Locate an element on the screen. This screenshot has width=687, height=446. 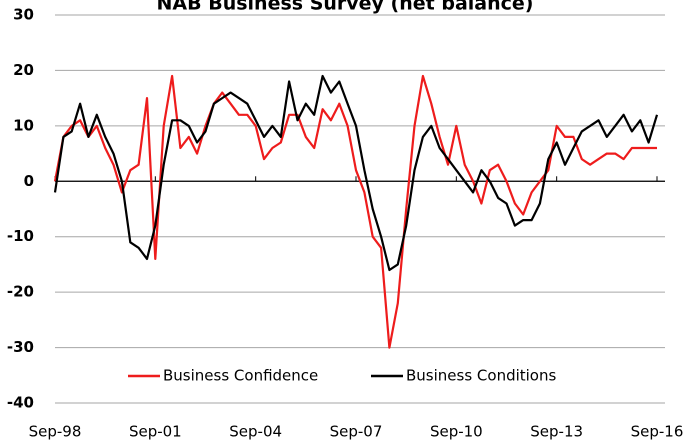
legend-label: Business Conditions is located at coordinates (481, 376).